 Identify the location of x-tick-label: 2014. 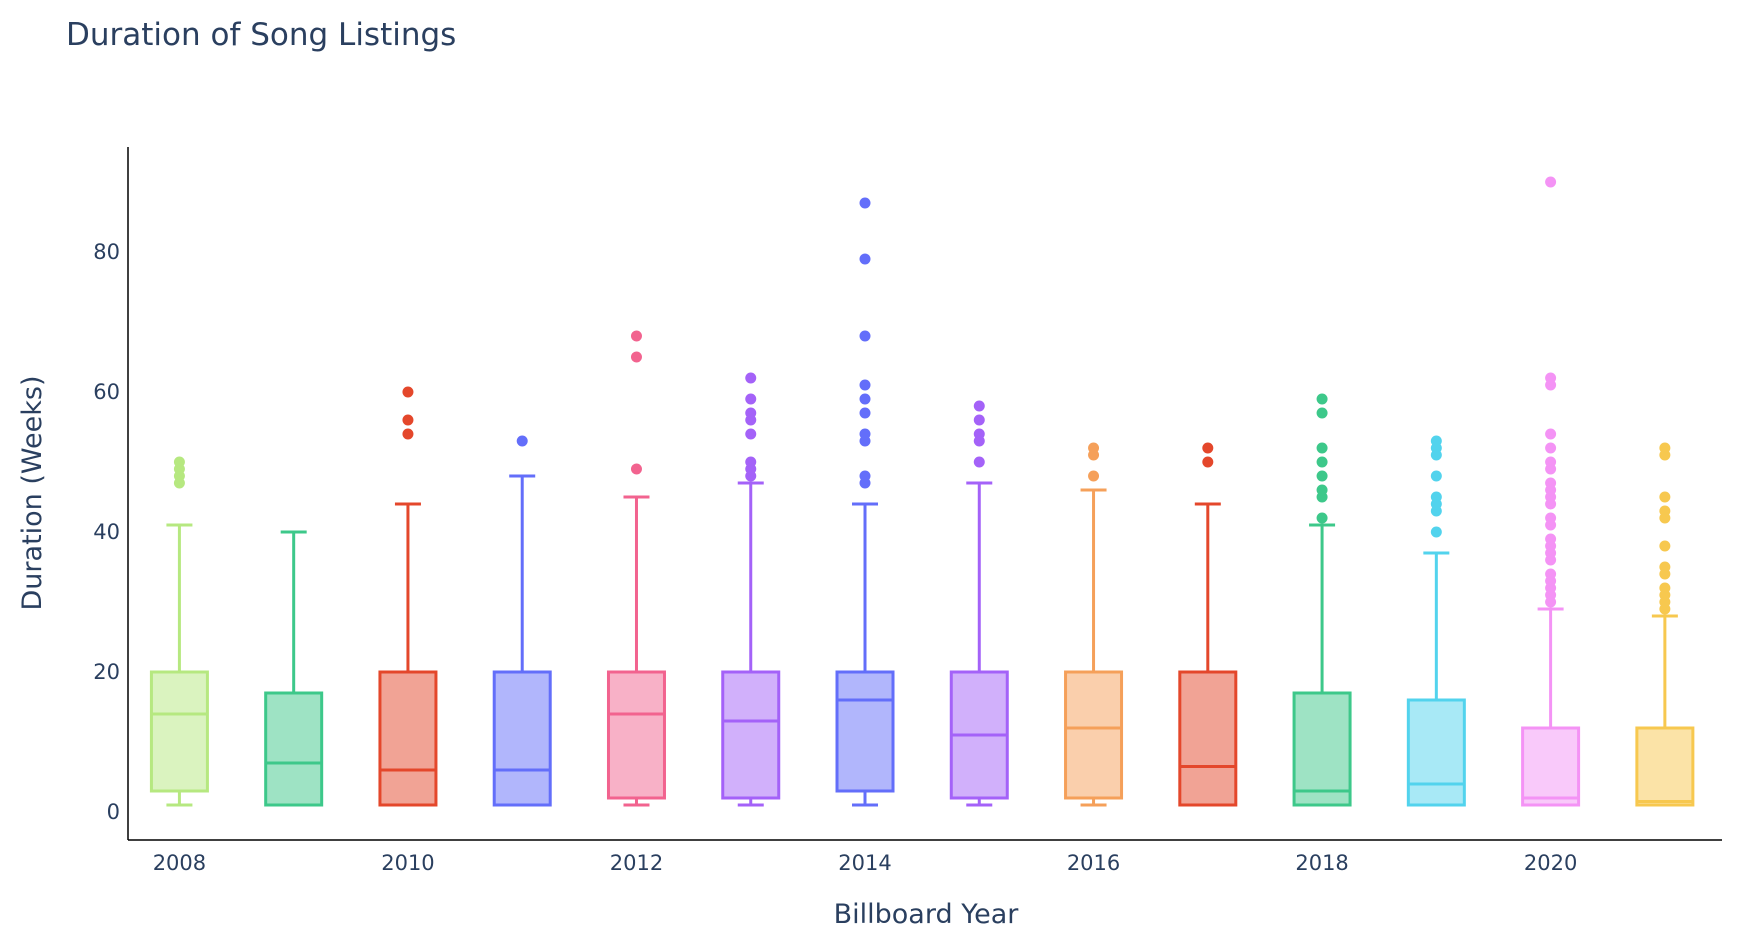
(864, 863).